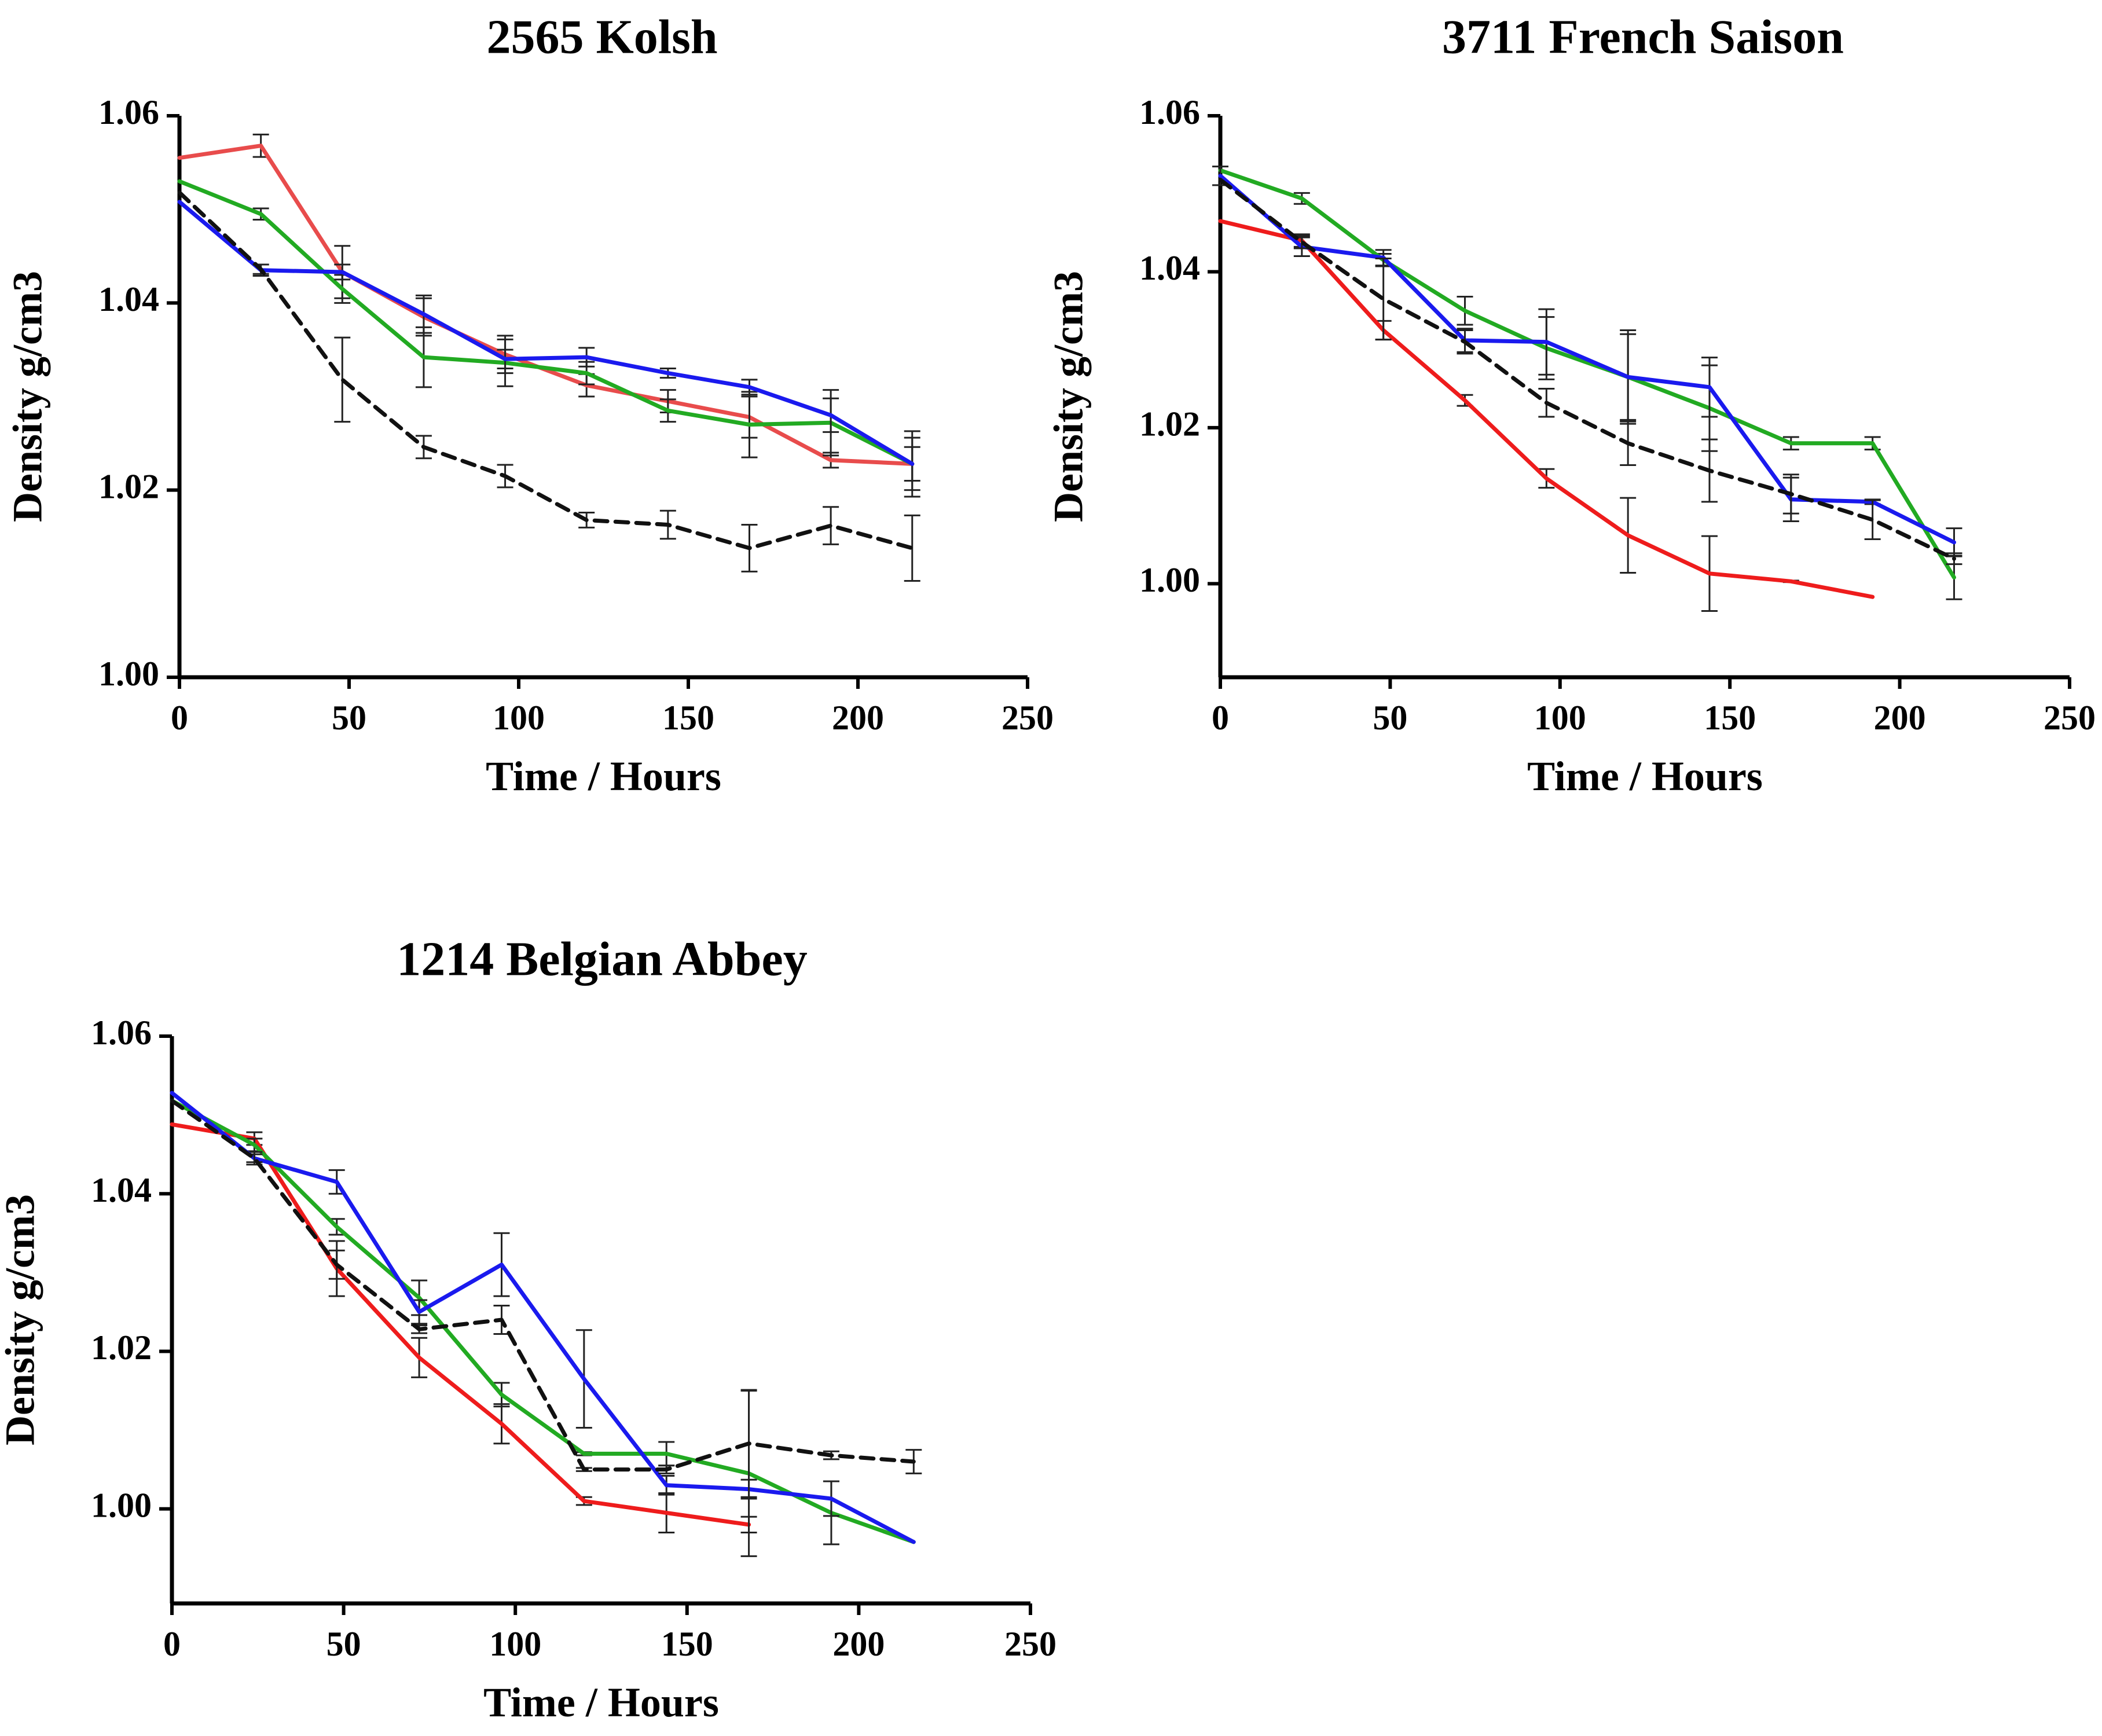  Describe the element at coordinates (602, 959) in the screenshot. I see `chart-title: 1214 Belgian Abbey` at that location.